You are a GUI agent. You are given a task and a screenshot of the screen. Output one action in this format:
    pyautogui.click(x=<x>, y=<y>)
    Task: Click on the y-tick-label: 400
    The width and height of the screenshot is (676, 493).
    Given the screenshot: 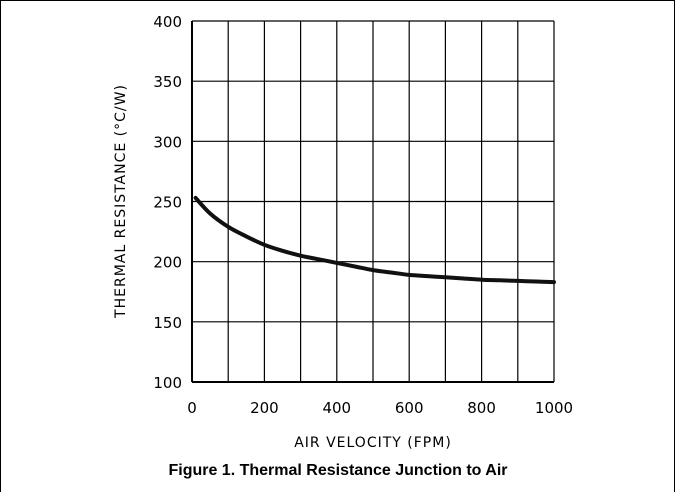 What is the action you would take?
    pyautogui.click(x=167, y=22)
    